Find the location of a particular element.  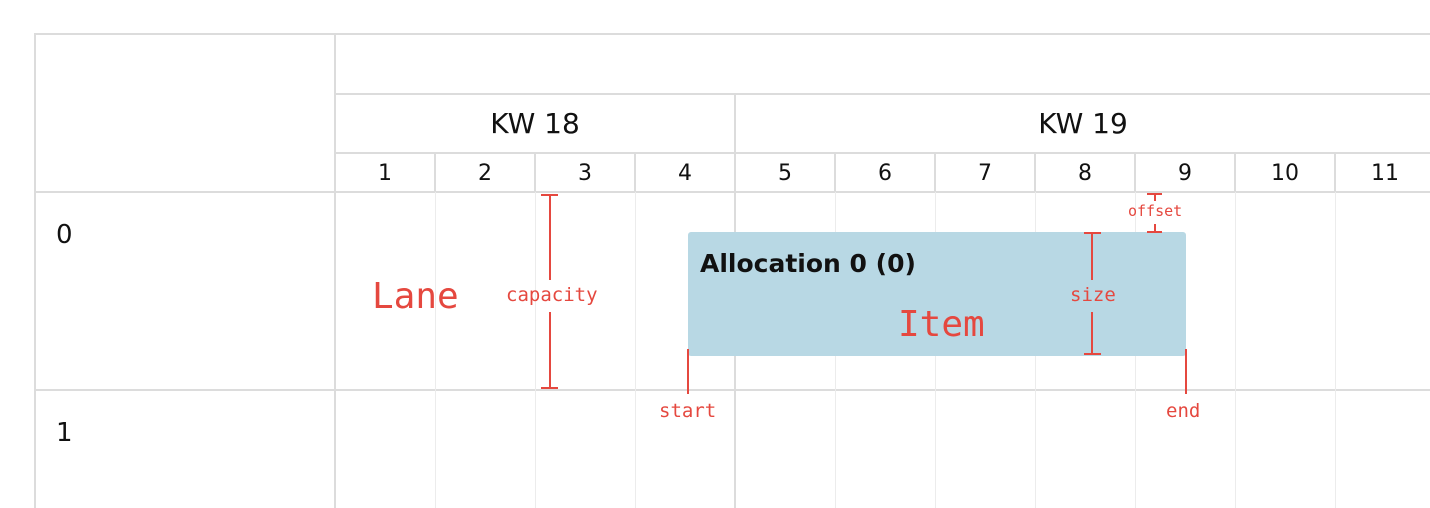

start-marker is located at coordinates (688, 371).